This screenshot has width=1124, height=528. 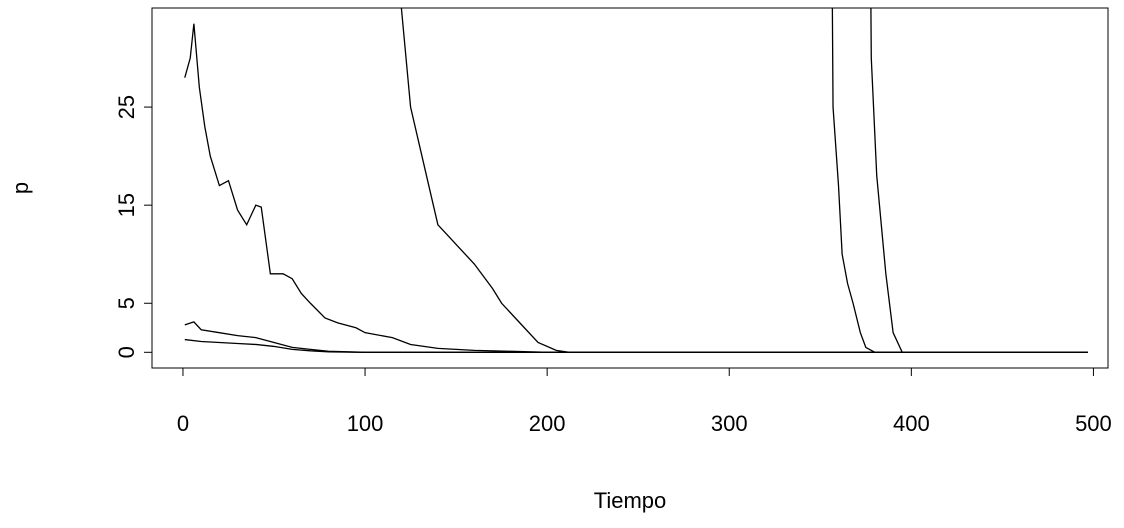 What do you see at coordinates (183, 423) in the screenshot?
I see `x-tick-label: 0` at bounding box center [183, 423].